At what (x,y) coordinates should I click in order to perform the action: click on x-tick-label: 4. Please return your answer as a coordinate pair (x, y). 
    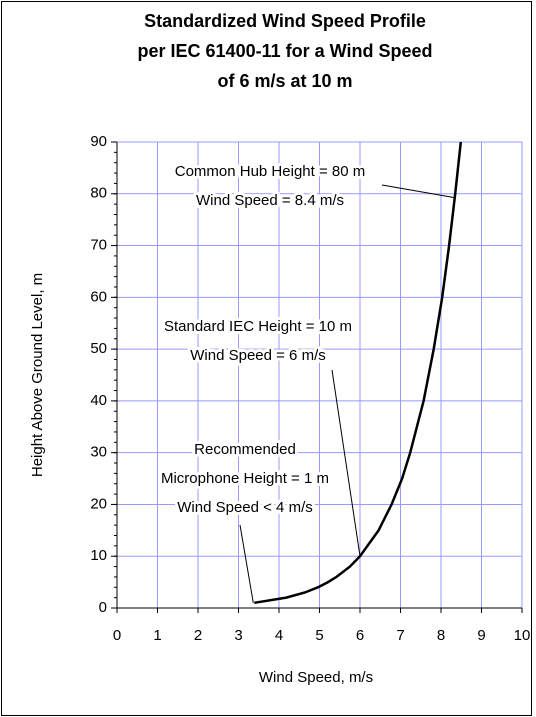
    Looking at the image, I should click on (279, 635).